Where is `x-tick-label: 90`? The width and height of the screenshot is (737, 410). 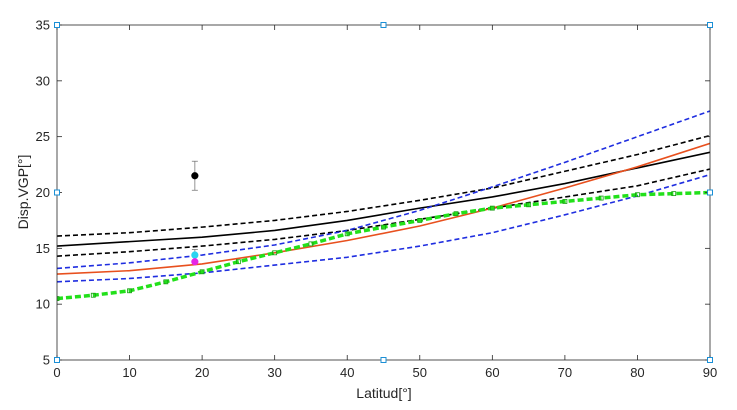 x-tick-label: 90 is located at coordinates (710, 372).